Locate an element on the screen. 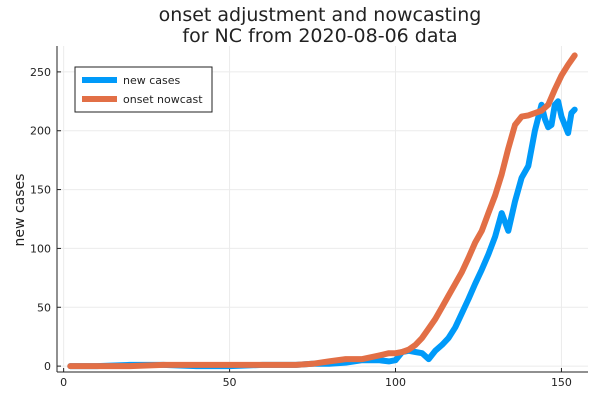  legend-label-new-cases: new cases is located at coordinates (152, 80).